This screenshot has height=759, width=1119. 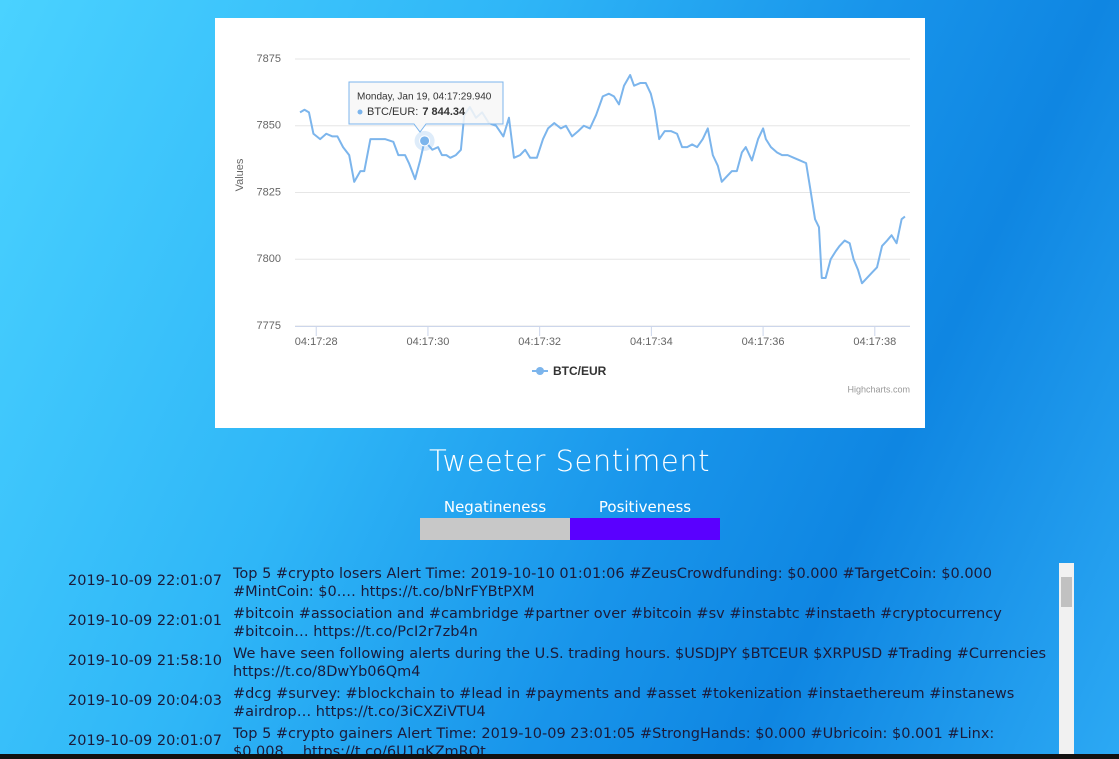 What do you see at coordinates (763, 342) in the screenshot?
I see `x-tick-label: 04:17:36` at bounding box center [763, 342].